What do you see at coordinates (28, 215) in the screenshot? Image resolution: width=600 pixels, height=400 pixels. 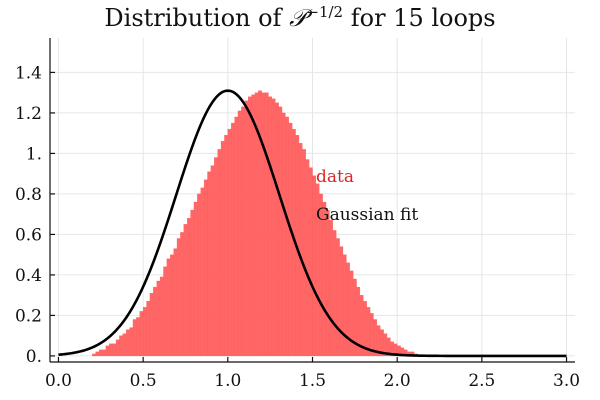 I see `y-tick-labels: 0. 0.2 0.4 0.6 0.8 1. 1.2 1.4` at bounding box center [28, 215].